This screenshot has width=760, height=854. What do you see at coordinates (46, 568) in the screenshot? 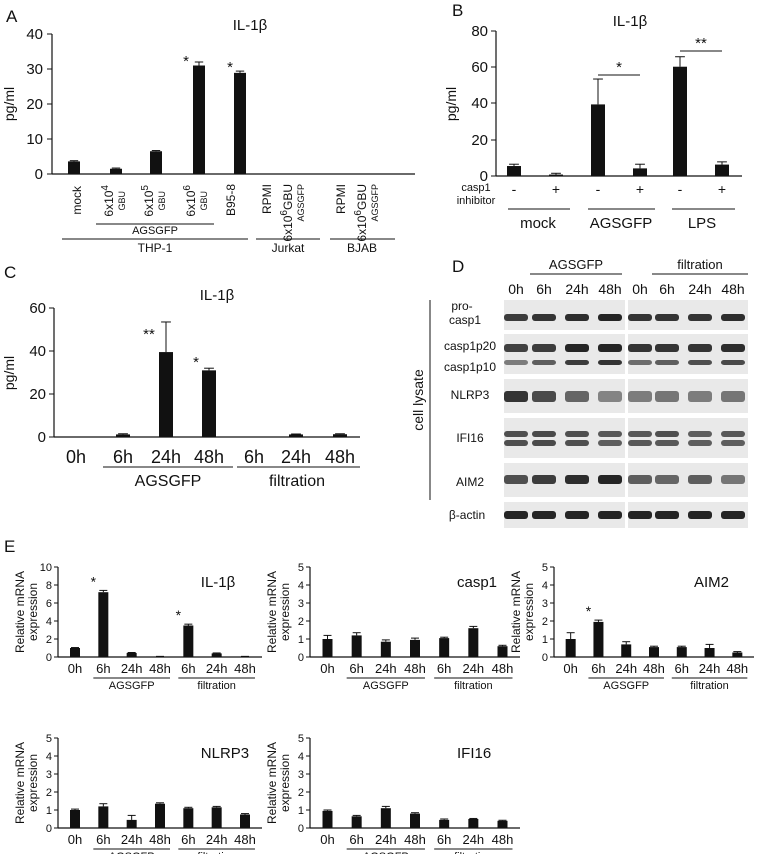
I see `y-tick-label: 10` at bounding box center [46, 568].